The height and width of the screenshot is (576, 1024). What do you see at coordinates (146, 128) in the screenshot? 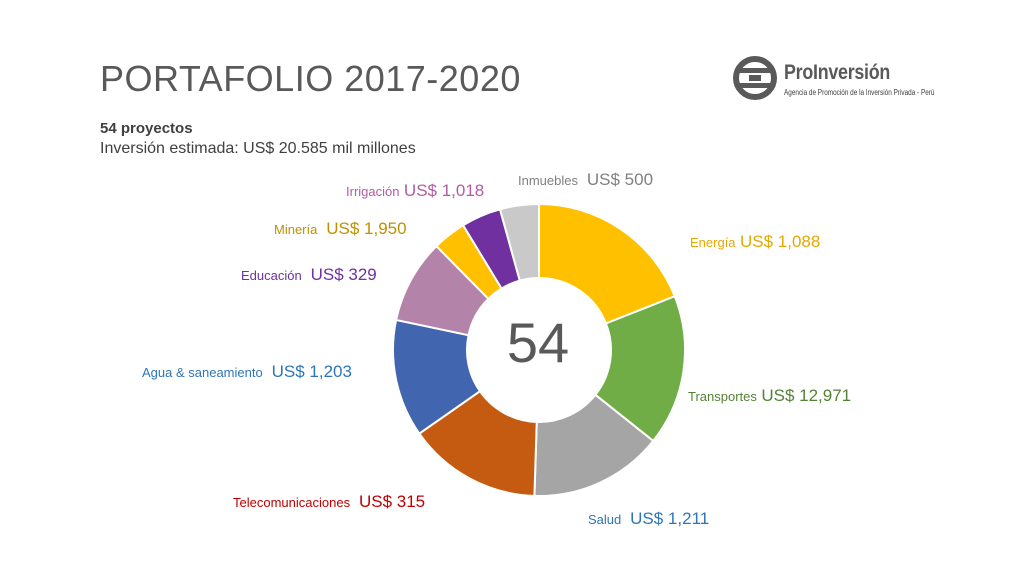
I see `projects-count: 54 proyectos` at bounding box center [146, 128].